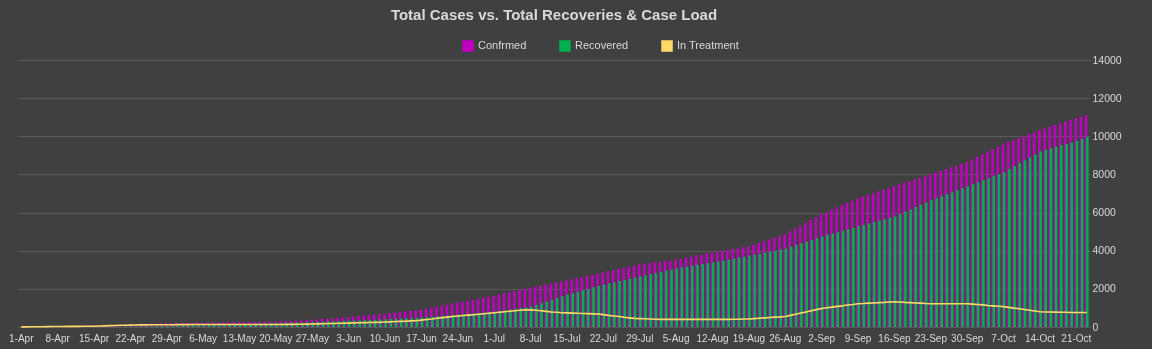 Image resolution: width=1152 pixels, height=349 pixels. What do you see at coordinates (1104, 173) in the screenshot?
I see `y-tick-label: 8000` at bounding box center [1104, 173].